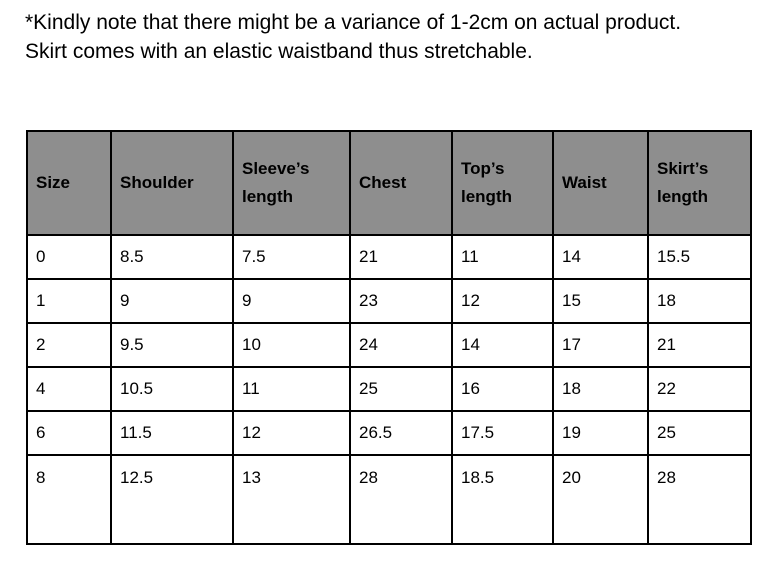 The width and height of the screenshot is (773, 570). I want to click on table-cell: 4, so click(69, 389).